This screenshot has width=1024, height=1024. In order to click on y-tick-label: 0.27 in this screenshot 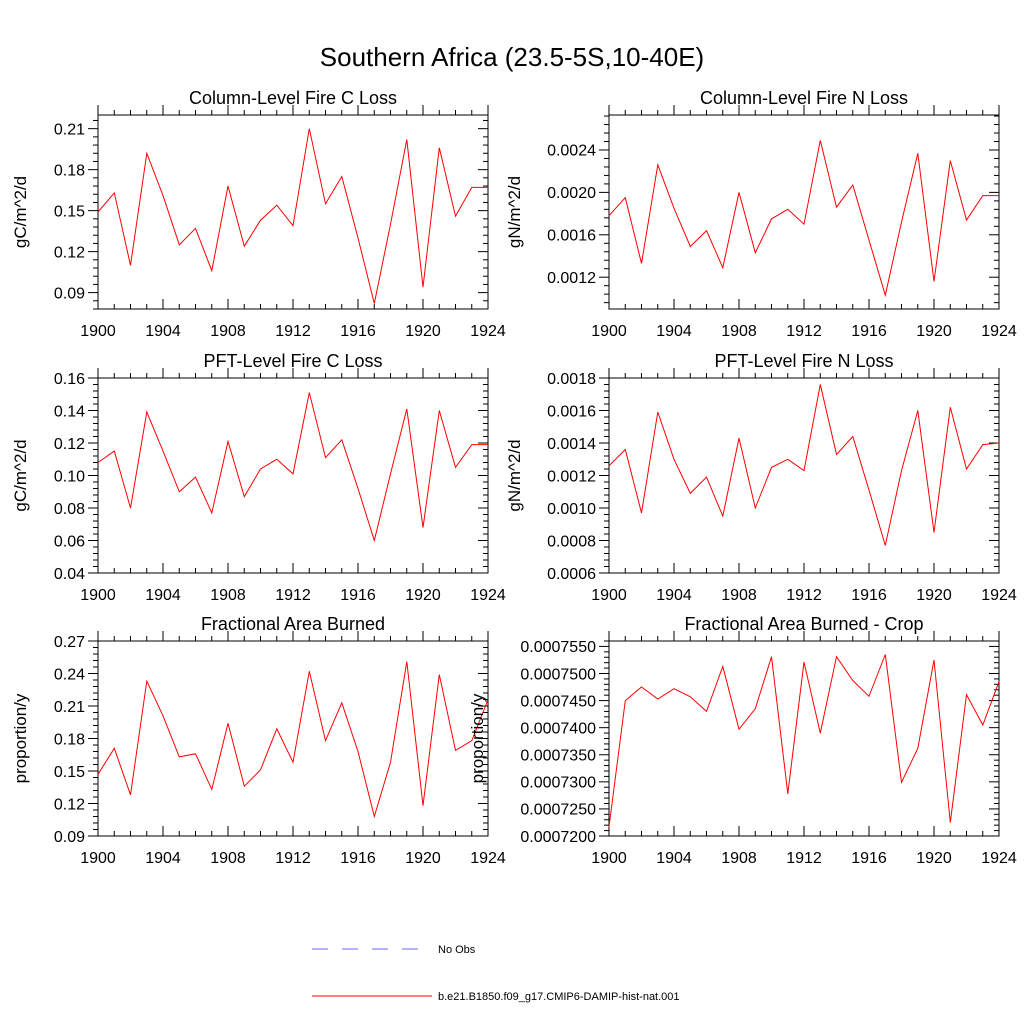, I will do `click(69, 642)`.